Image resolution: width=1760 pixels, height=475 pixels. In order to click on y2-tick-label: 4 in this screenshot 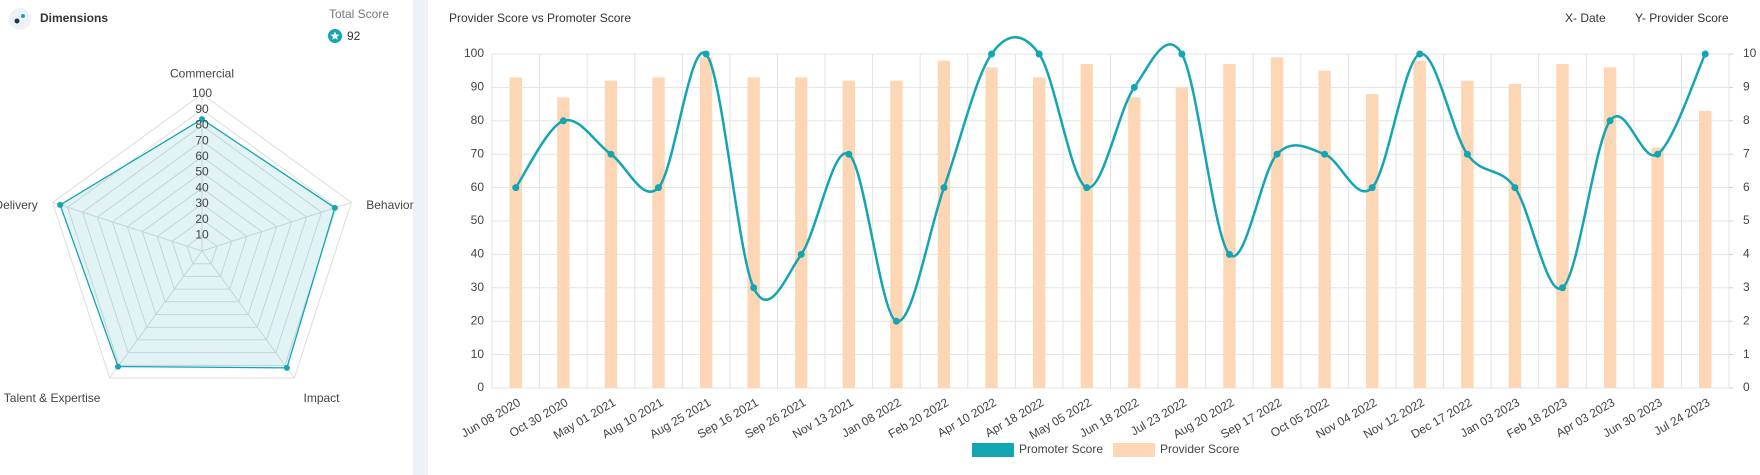, I will do `click(1746, 254)`.